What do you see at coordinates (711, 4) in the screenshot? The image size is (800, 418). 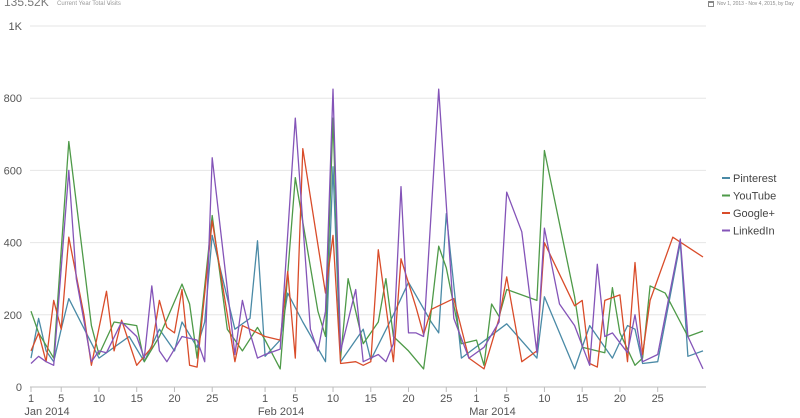 I see `calendar-icon` at bounding box center [711, 4].